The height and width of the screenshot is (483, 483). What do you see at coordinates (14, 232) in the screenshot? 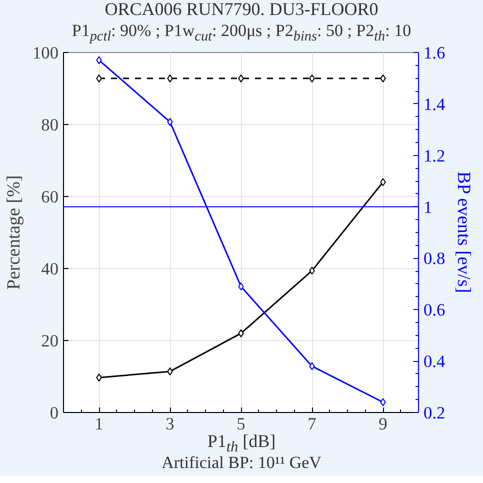
I see `y-axis-title: Percentage [%]` at bounding box center [14, 232].